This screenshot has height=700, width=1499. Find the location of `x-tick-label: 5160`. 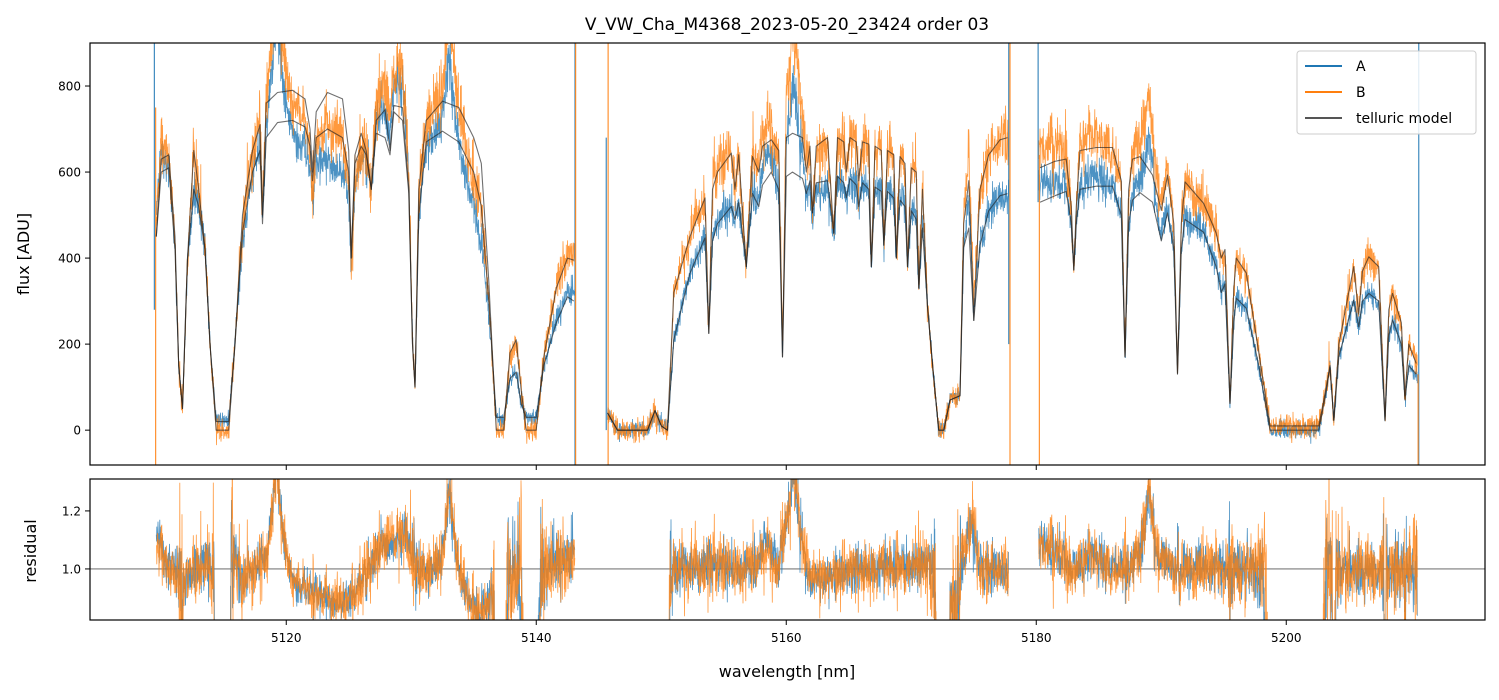

x-tick-label: 5160 is located at coordinates (786, 638).